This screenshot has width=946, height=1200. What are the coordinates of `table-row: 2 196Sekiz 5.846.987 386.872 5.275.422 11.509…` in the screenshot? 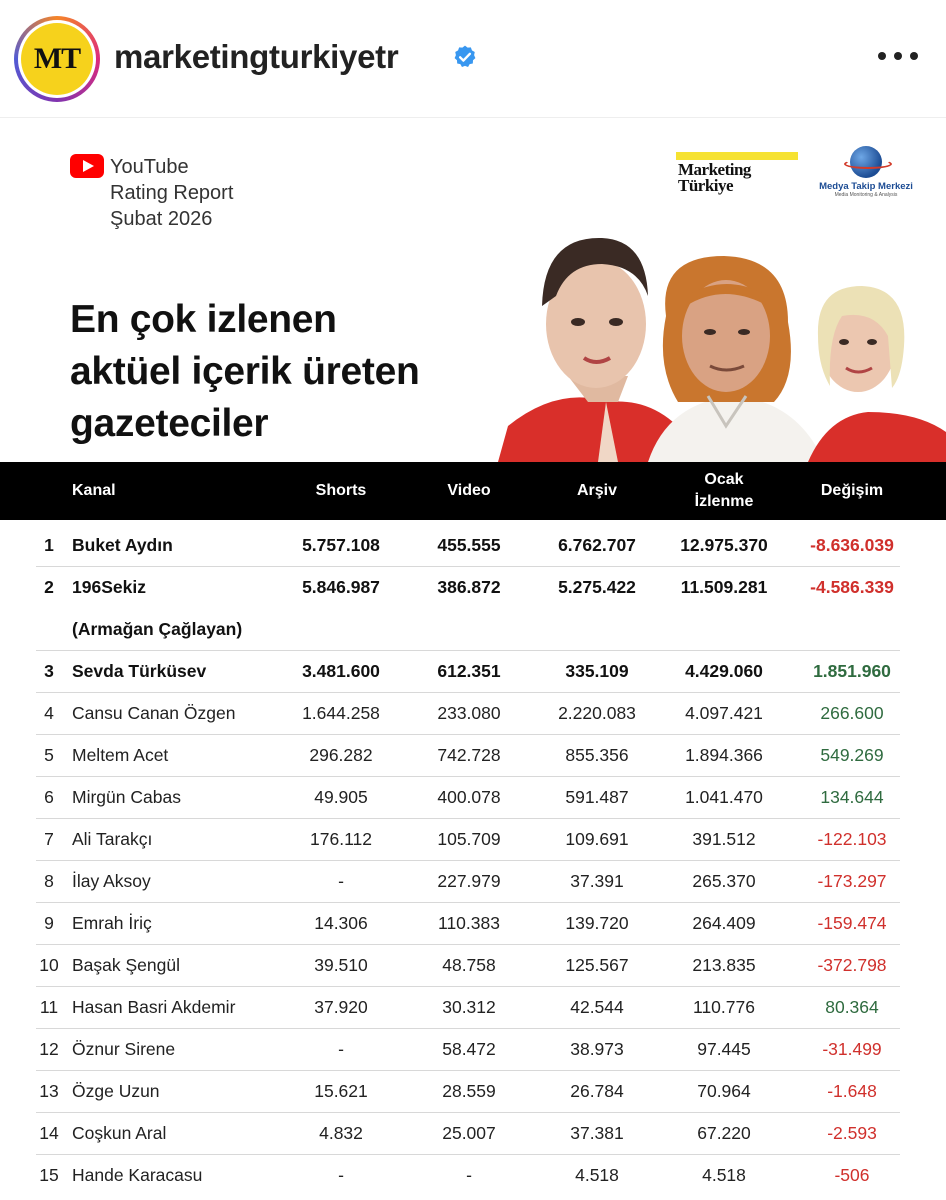 It's located at (473, 608).